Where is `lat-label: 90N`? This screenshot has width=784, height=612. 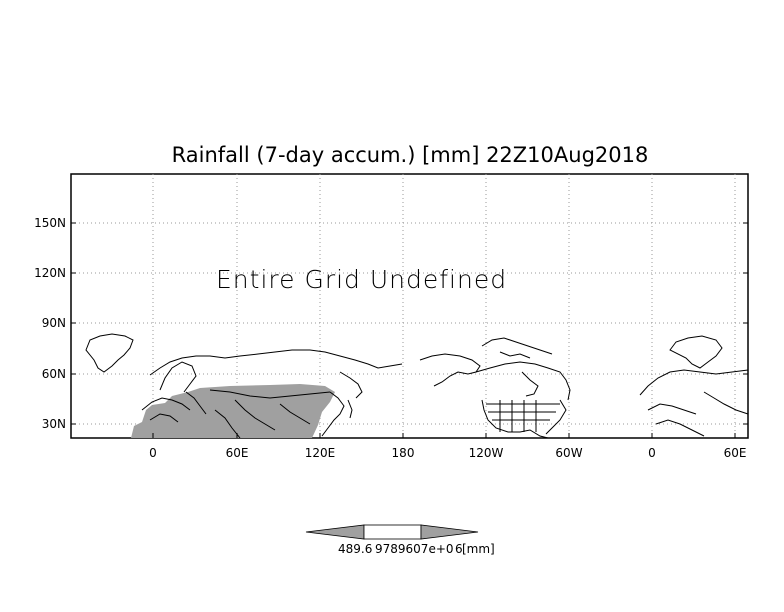
lat-label: 90N is located at coordinates (54, 323).